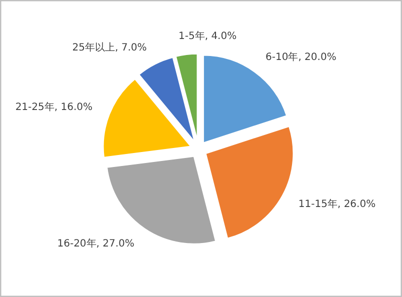  I want to click on slice-label: 6-10年, 20.0%, so click(301, 56).